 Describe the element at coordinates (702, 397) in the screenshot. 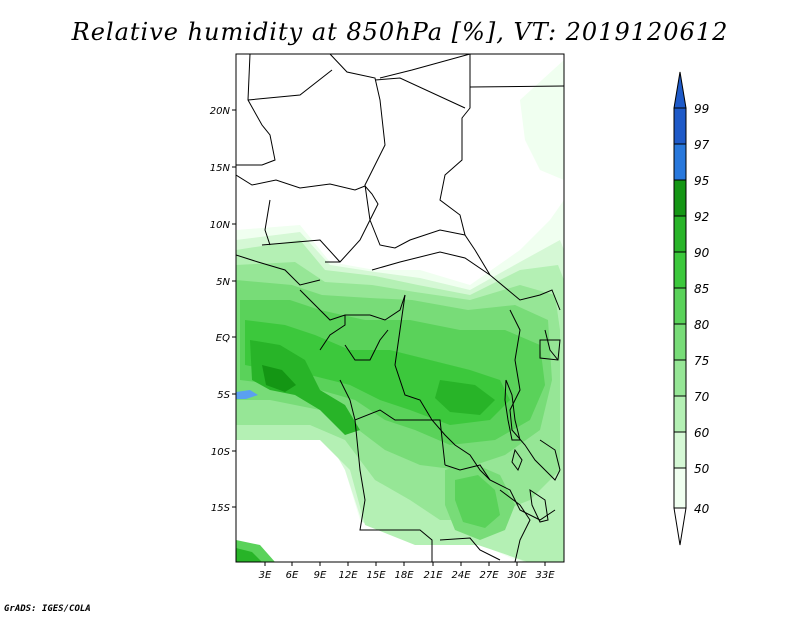

I see `colorbar-label-70: 70` at that location.